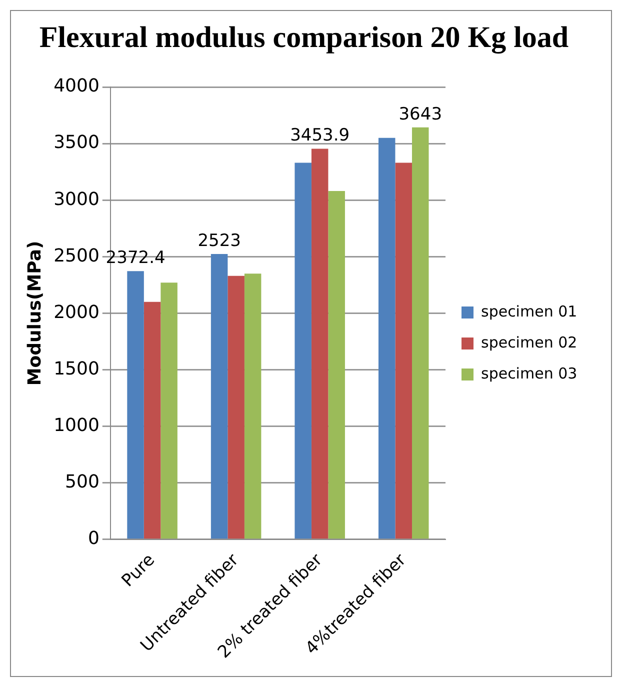  Describe the element at coordinates (35, 313) in the screenshot. I see `y-axis-title: Modulus(MPa)` at that location.